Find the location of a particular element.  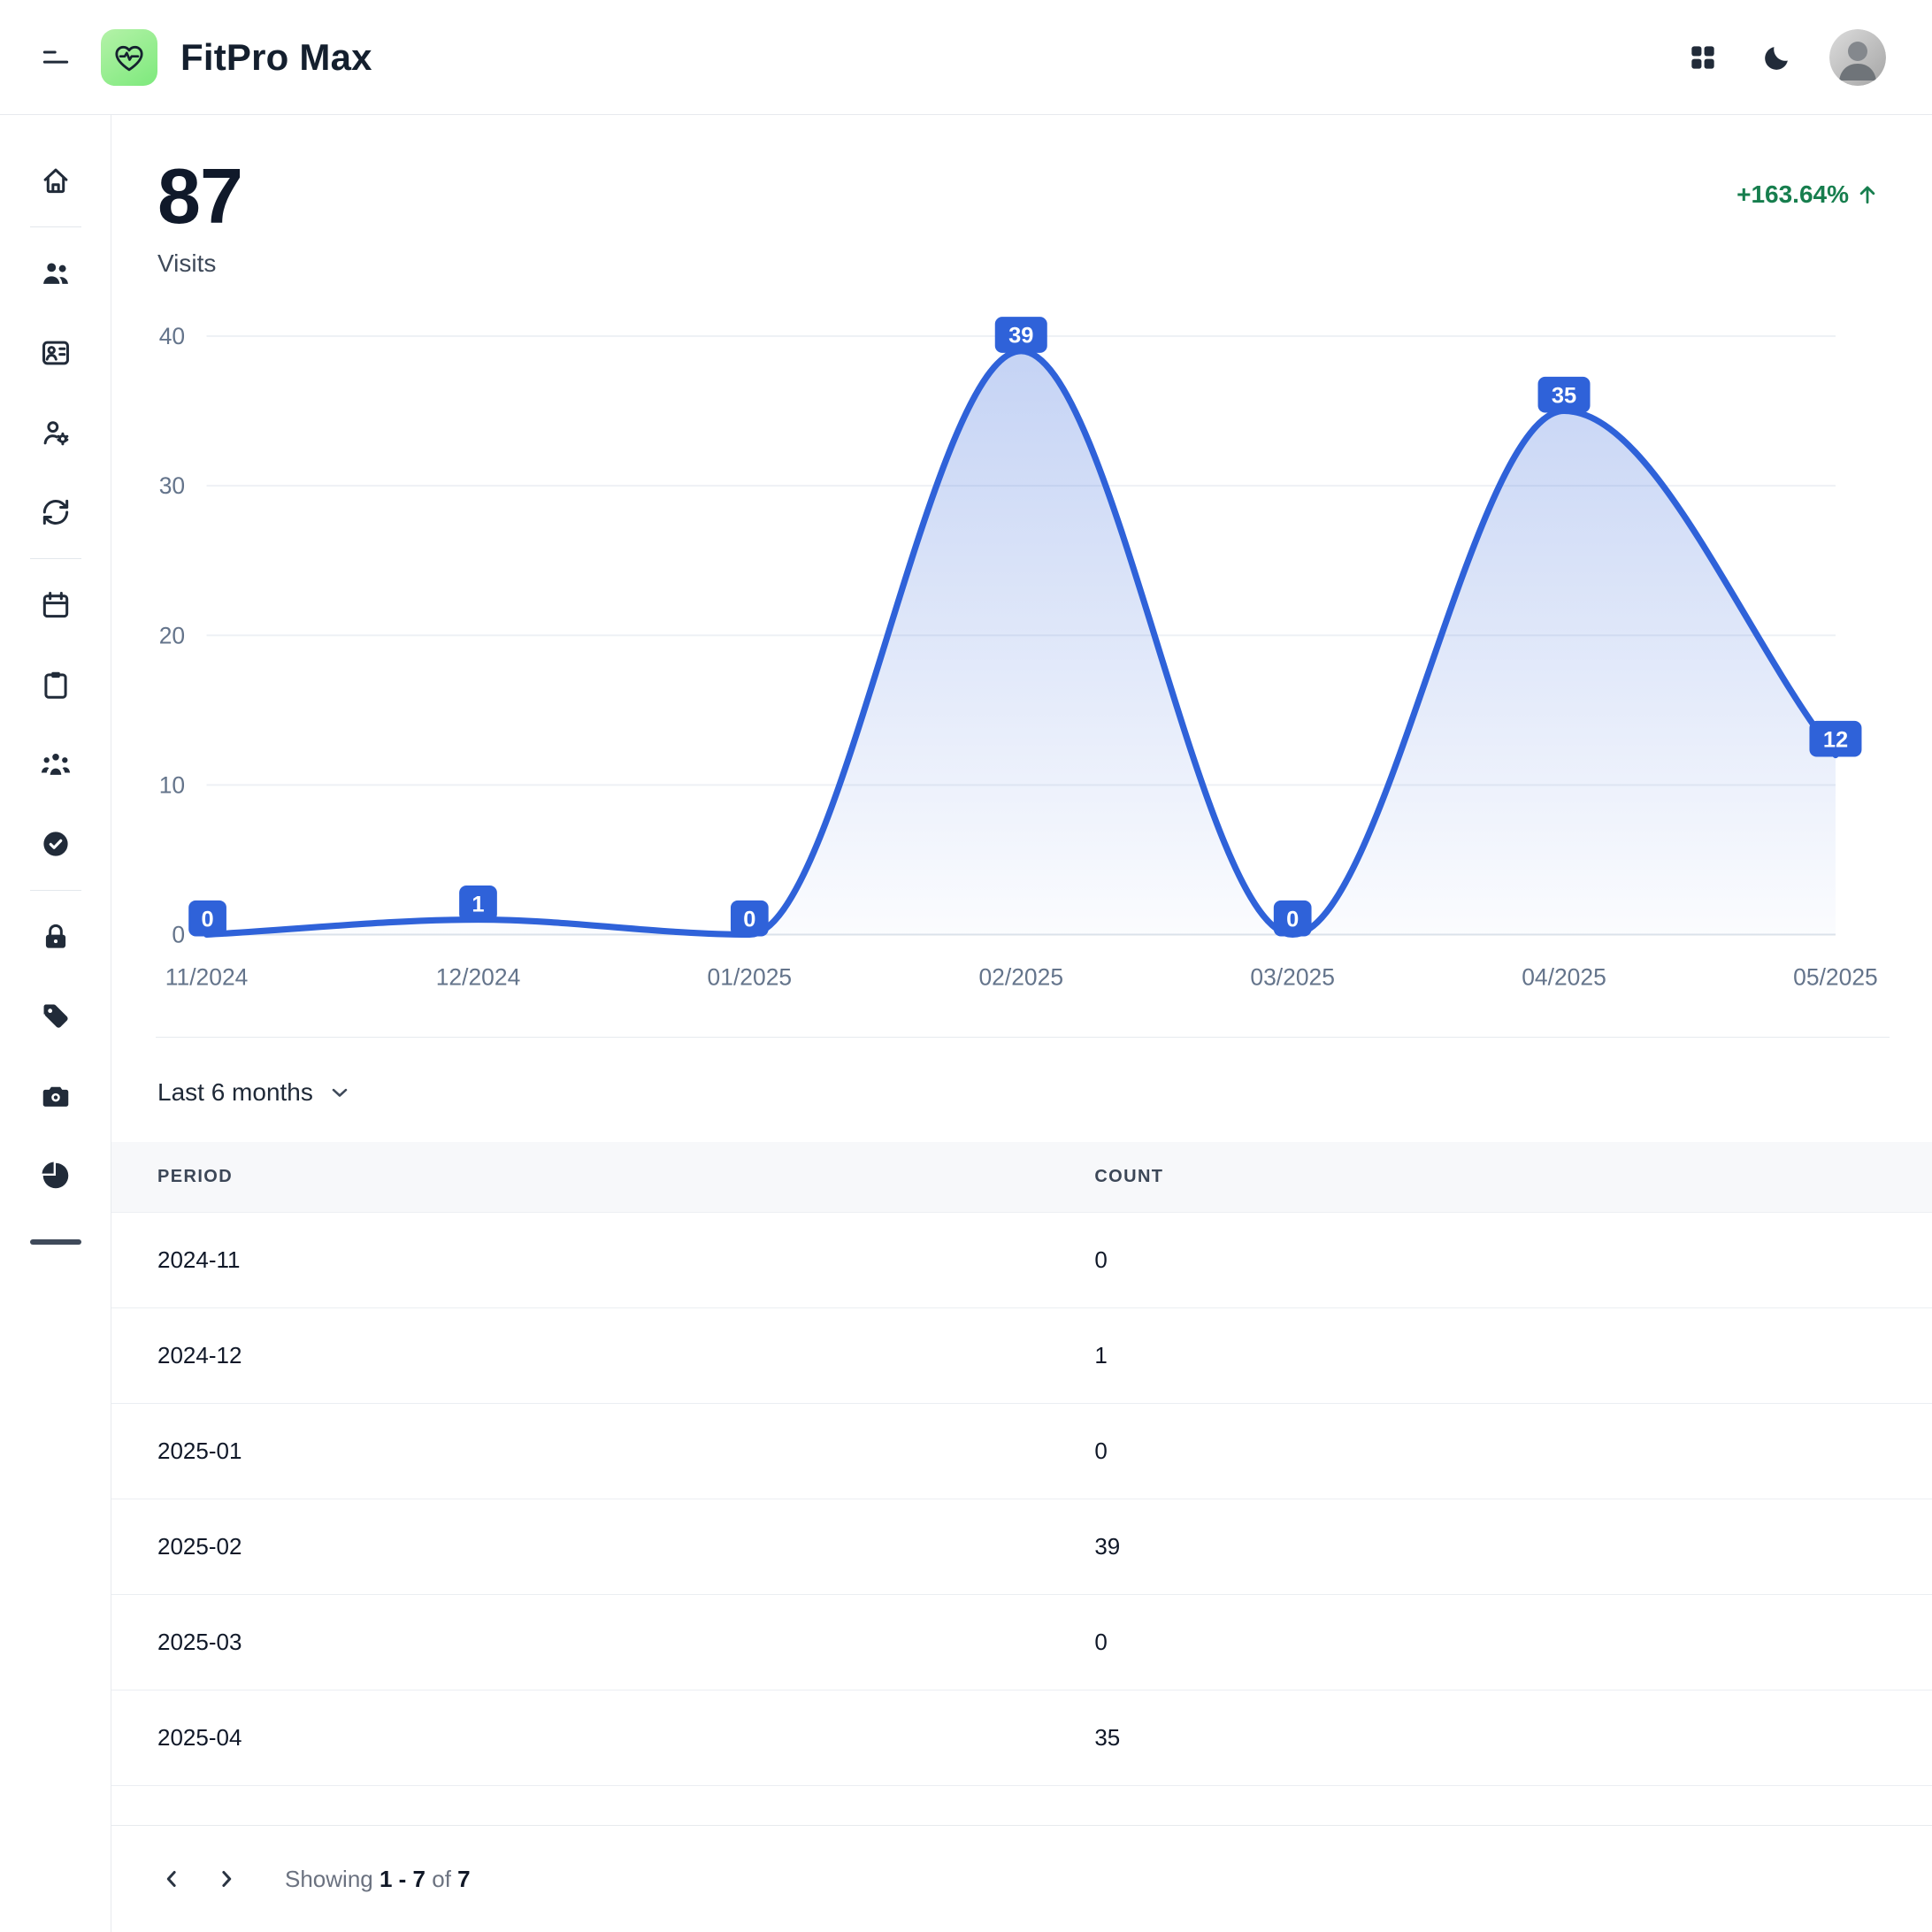

svg-text: 20 is located at coordinates (172, 635).